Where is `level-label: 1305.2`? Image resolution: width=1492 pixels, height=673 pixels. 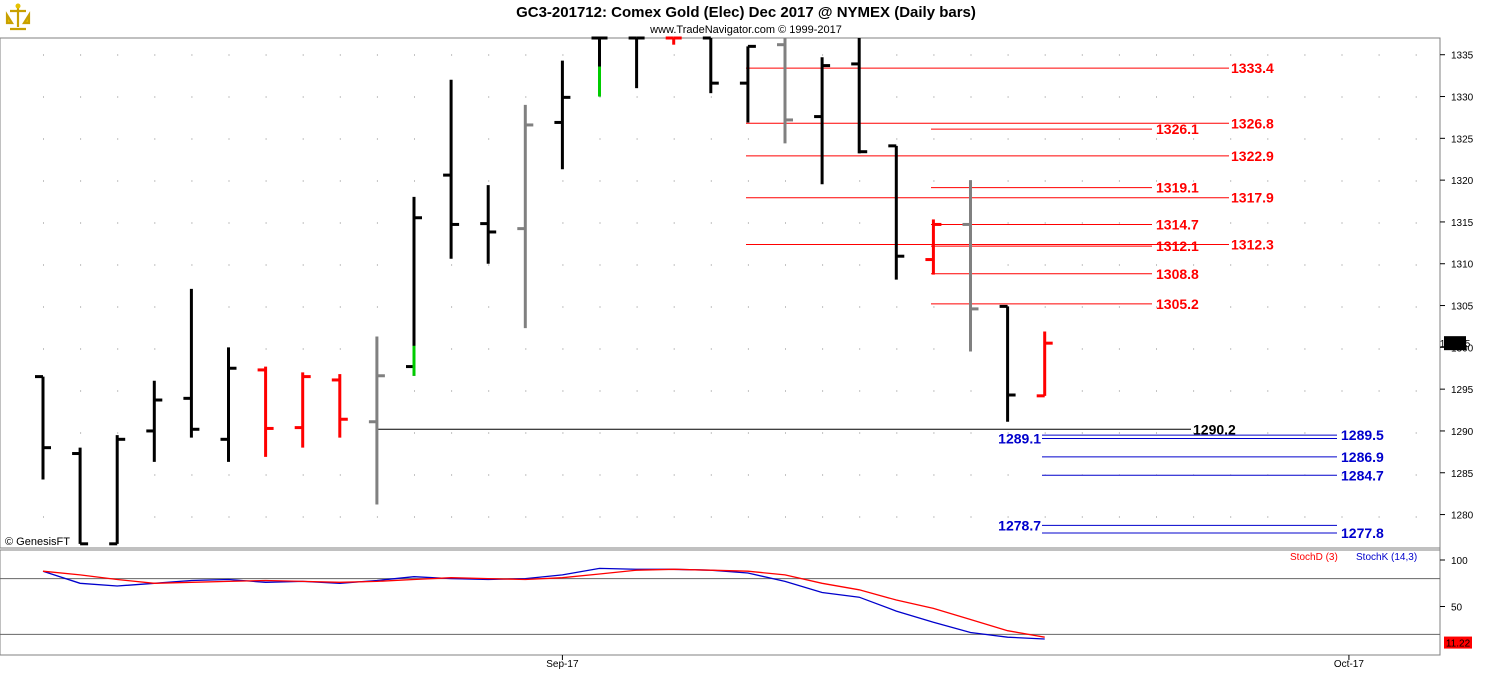 level-label: 1305.2 is located at coordinates (1177, 304).